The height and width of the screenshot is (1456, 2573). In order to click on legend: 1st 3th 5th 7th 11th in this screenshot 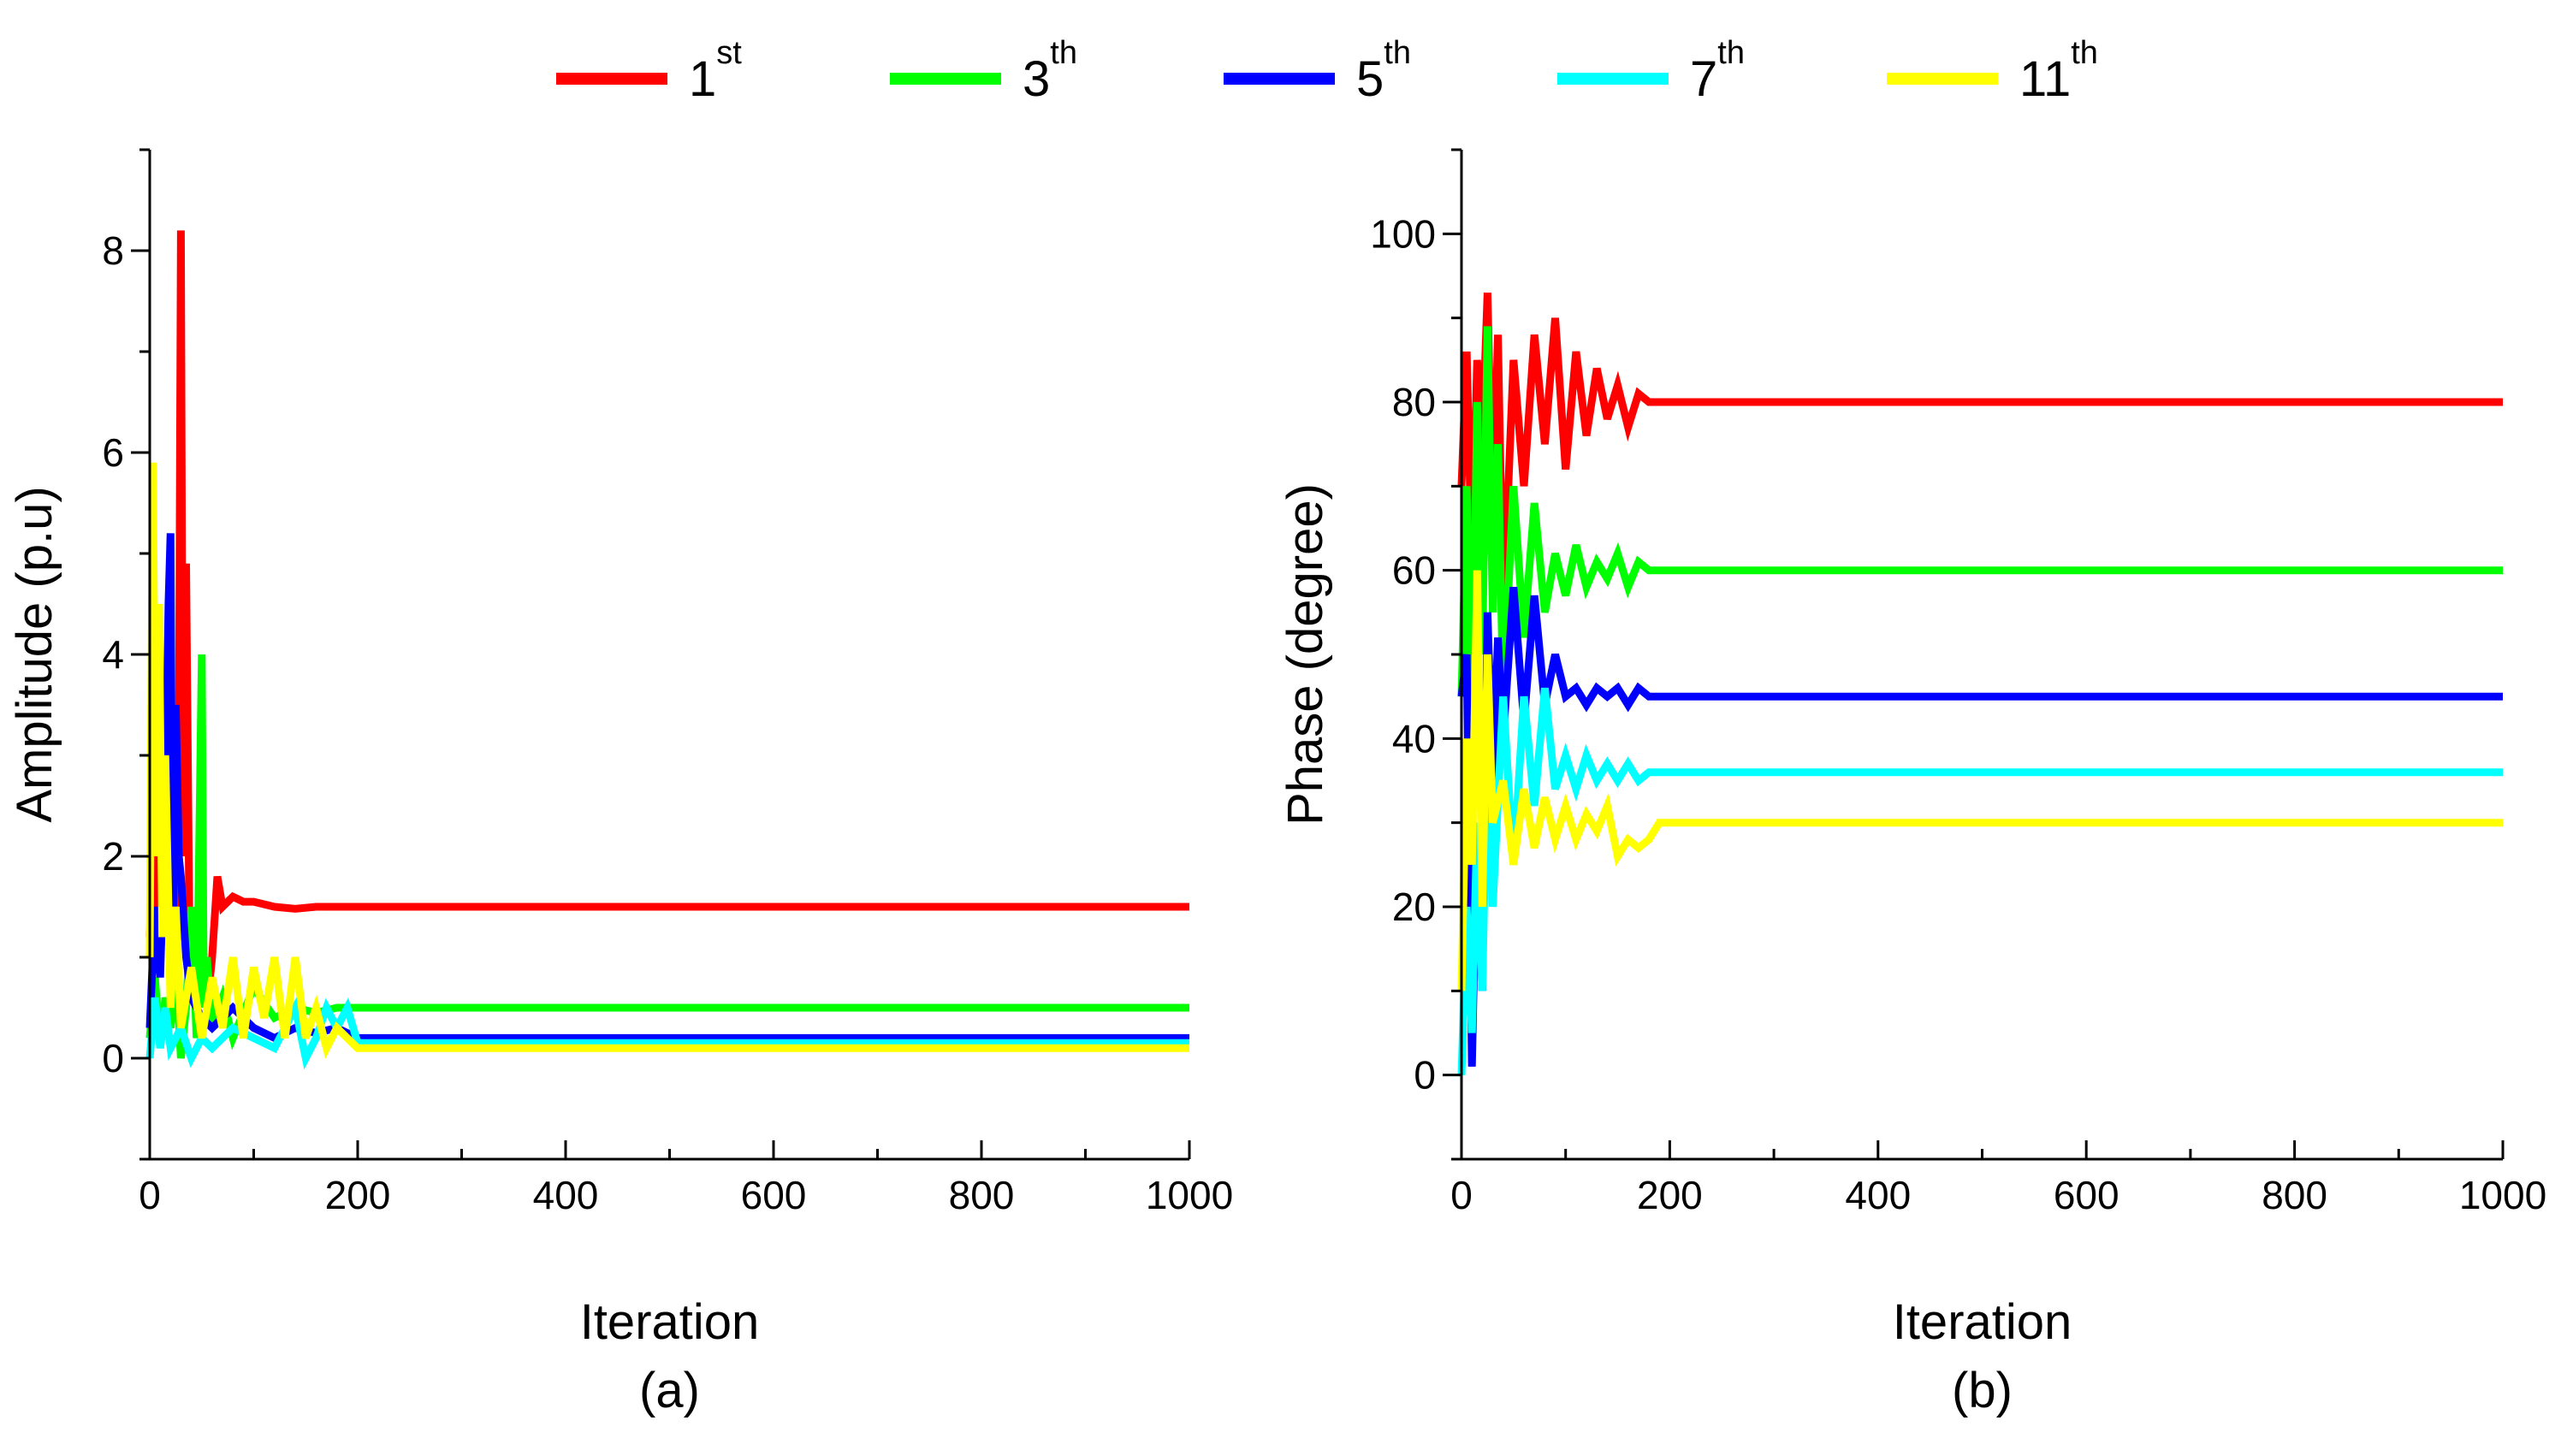, I will do `click(1327, 71)`.